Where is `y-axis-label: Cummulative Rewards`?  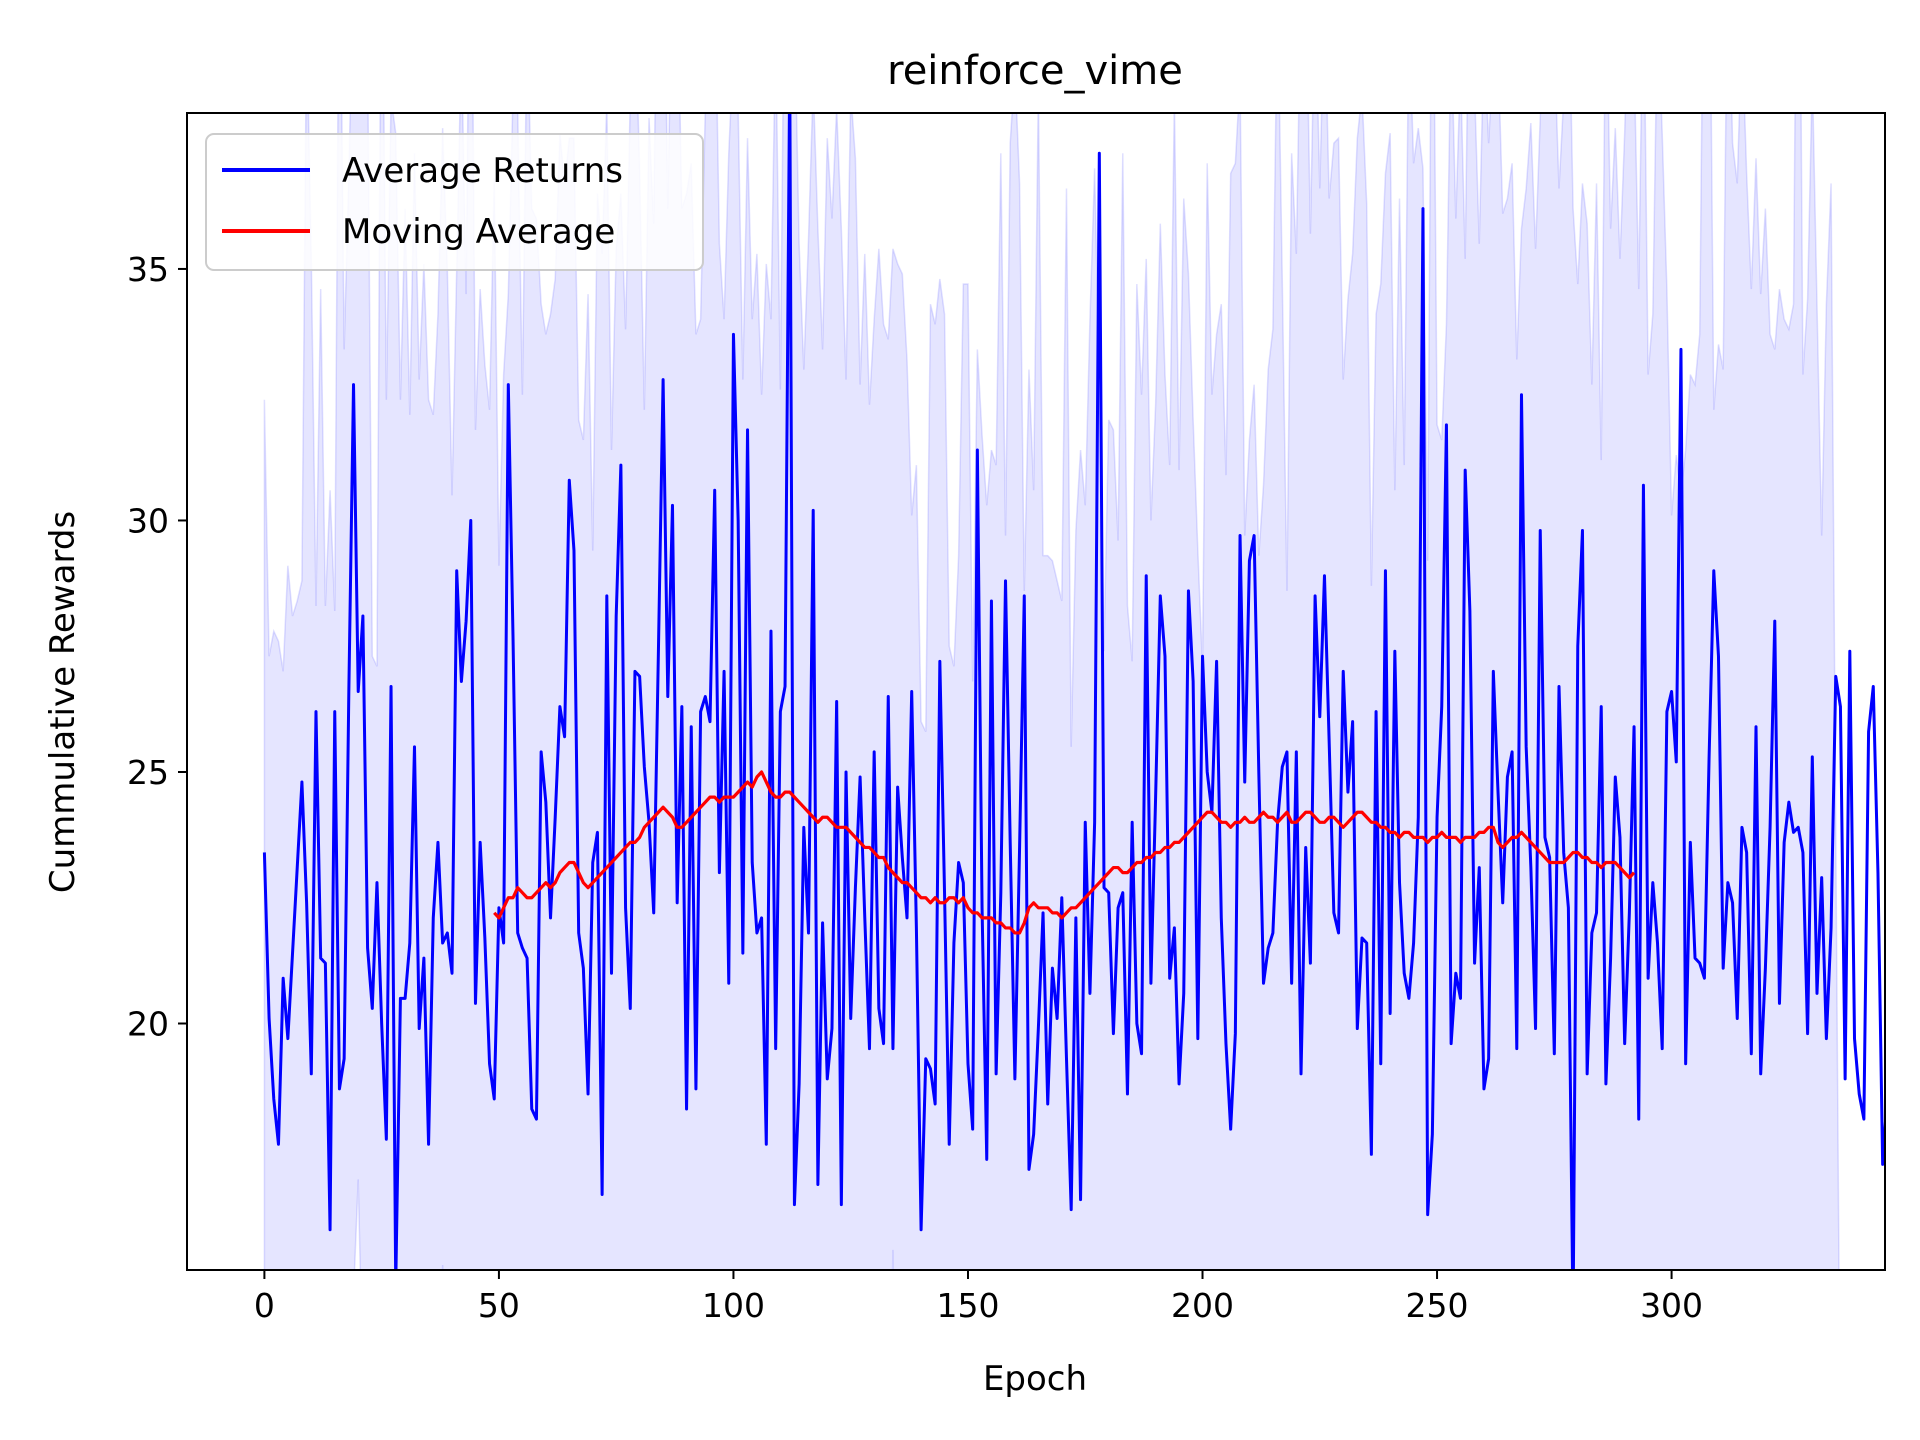
y-axis-label: Cummulative Rewards is located at coordinates (63, 702).